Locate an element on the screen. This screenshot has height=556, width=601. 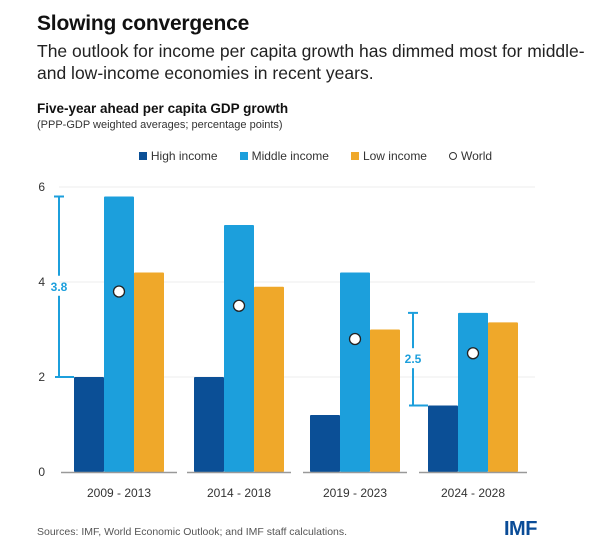
y-tick-label: 4 is located at coordinates (41, 282).